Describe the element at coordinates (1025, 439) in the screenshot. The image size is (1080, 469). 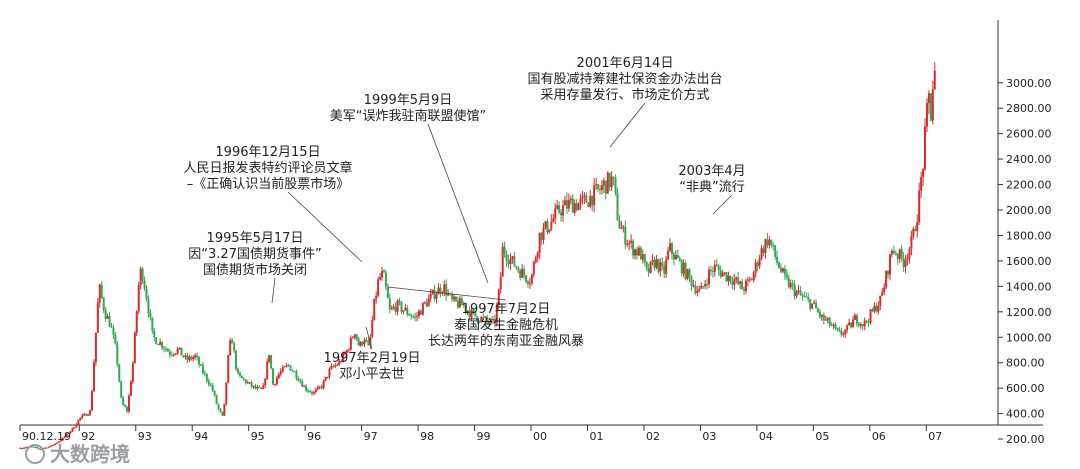
I see `y-tick-label: 200.00` at that location.